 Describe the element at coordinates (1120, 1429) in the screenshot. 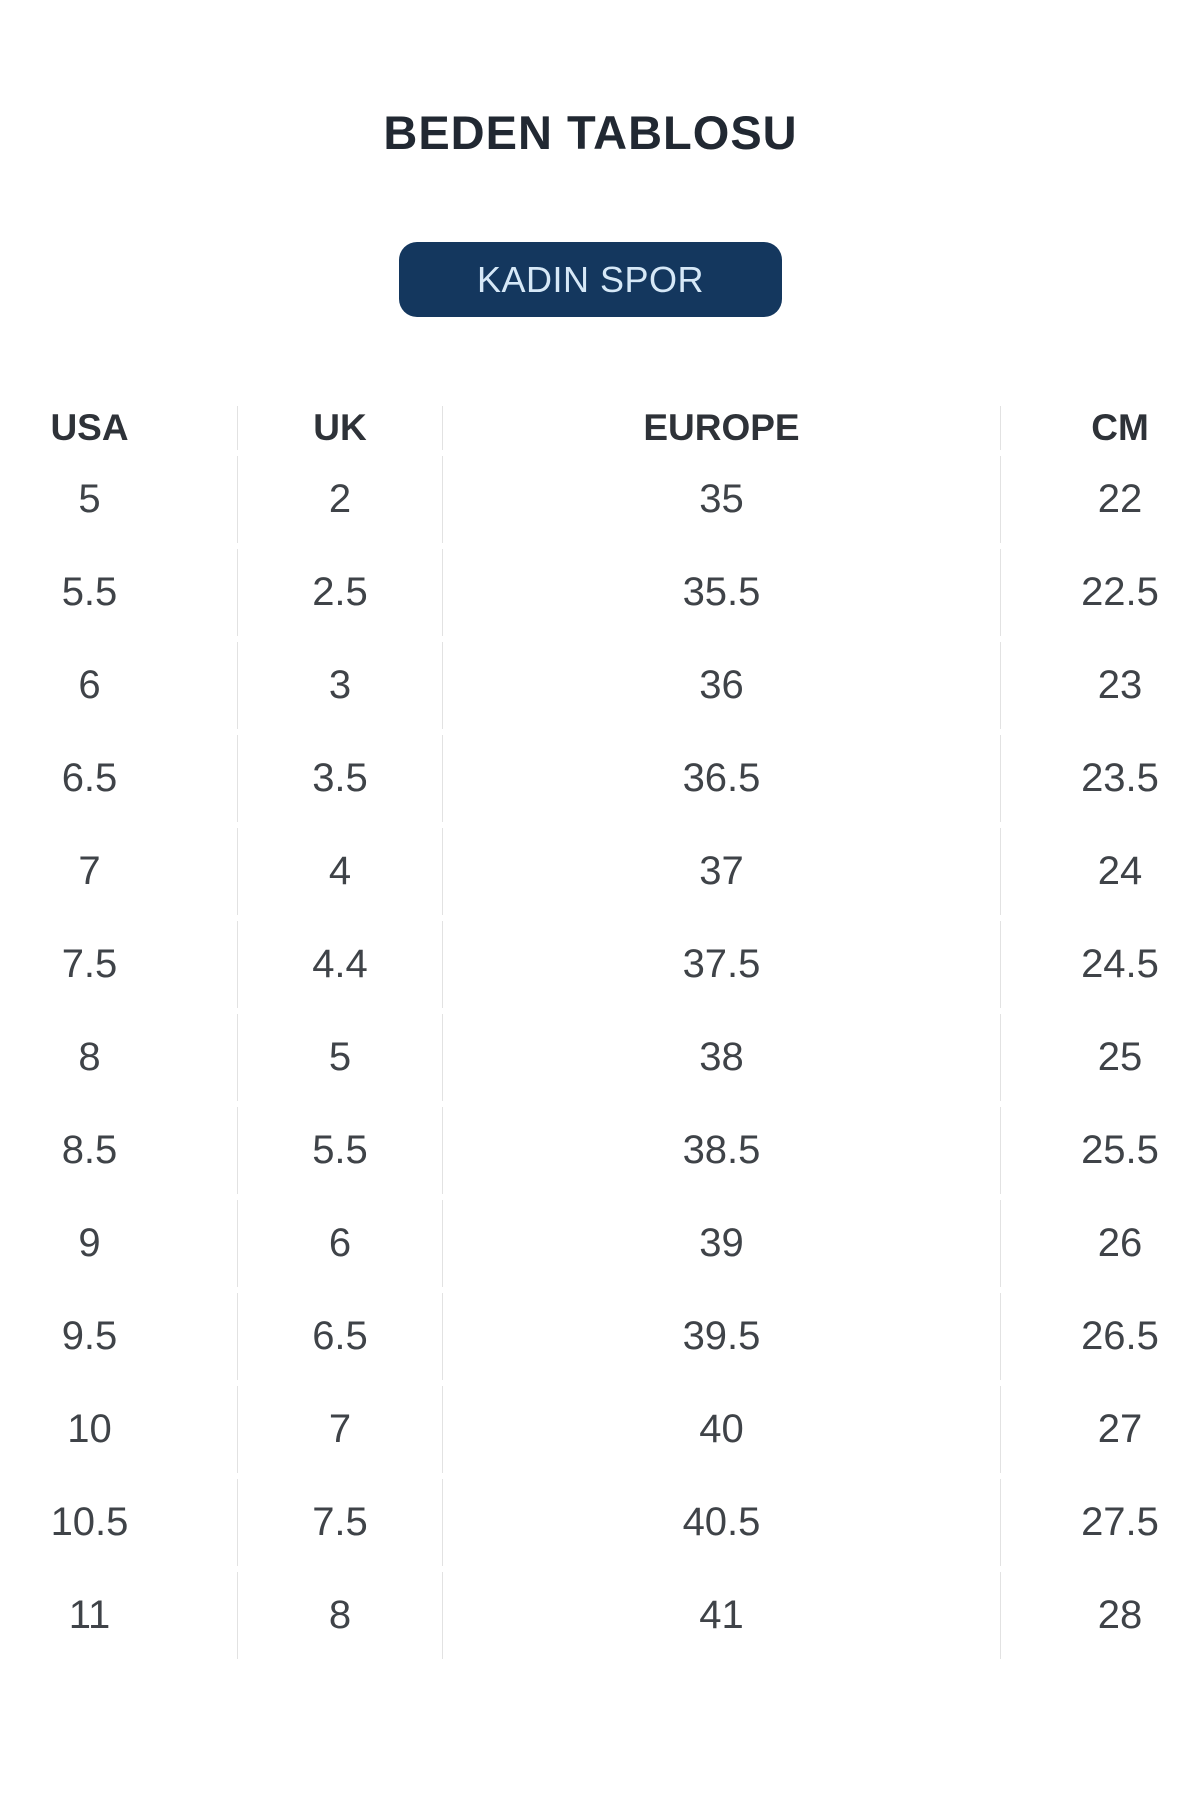

I see `size-cell-cm: 27` at that location.